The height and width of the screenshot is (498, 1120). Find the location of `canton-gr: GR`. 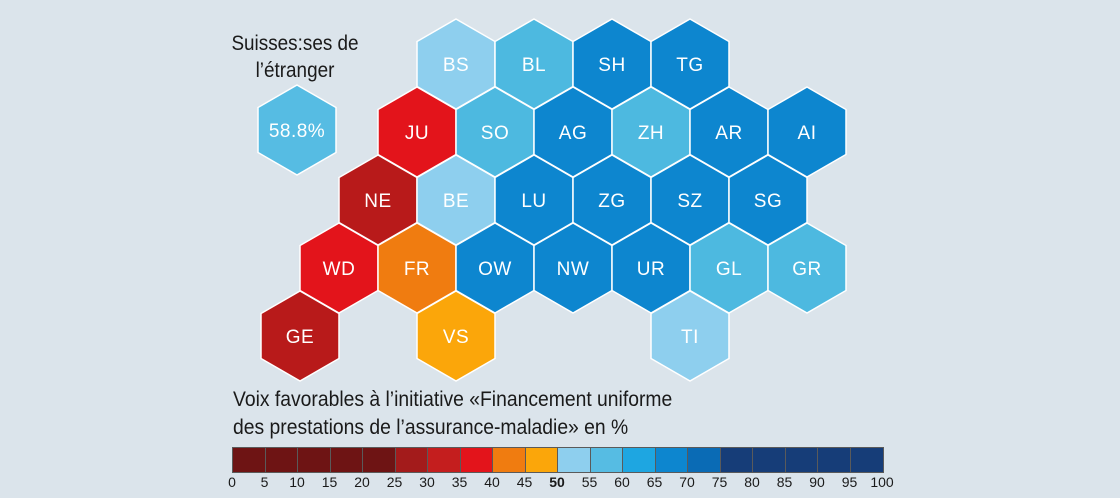

canton-gr: GR is located at coordinates (807, 268).